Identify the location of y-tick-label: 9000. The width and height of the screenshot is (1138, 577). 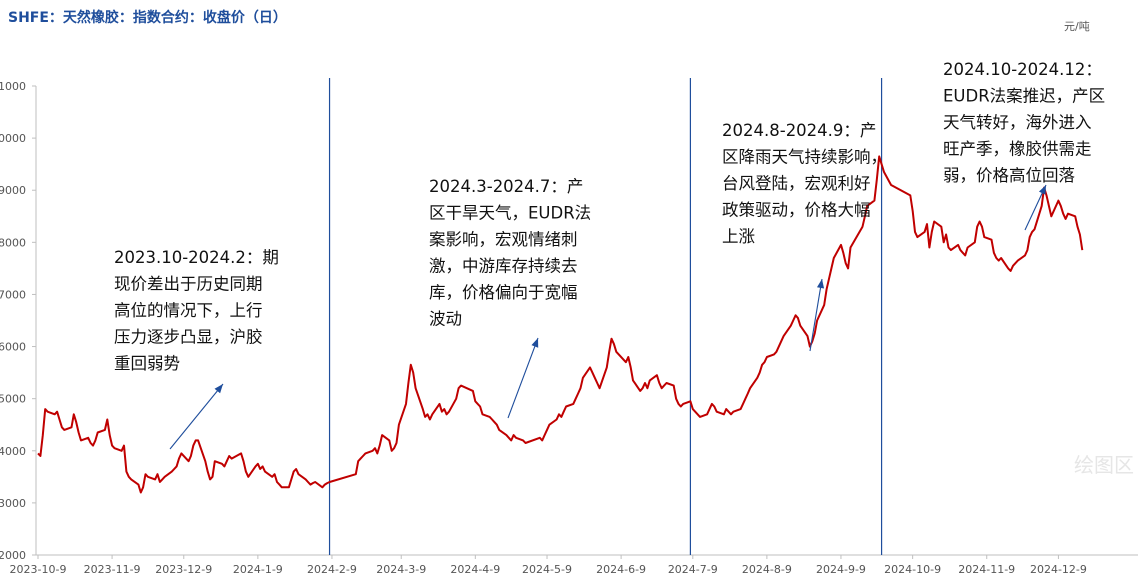
(13, 190).